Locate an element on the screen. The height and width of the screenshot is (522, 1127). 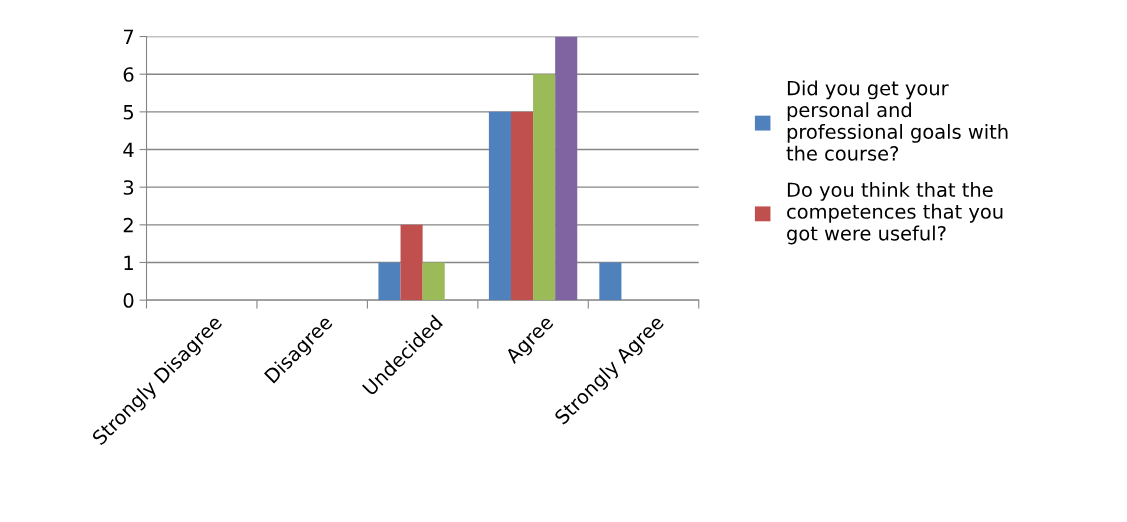
y-tick-label: 6 is located at coordinates (128, 74).